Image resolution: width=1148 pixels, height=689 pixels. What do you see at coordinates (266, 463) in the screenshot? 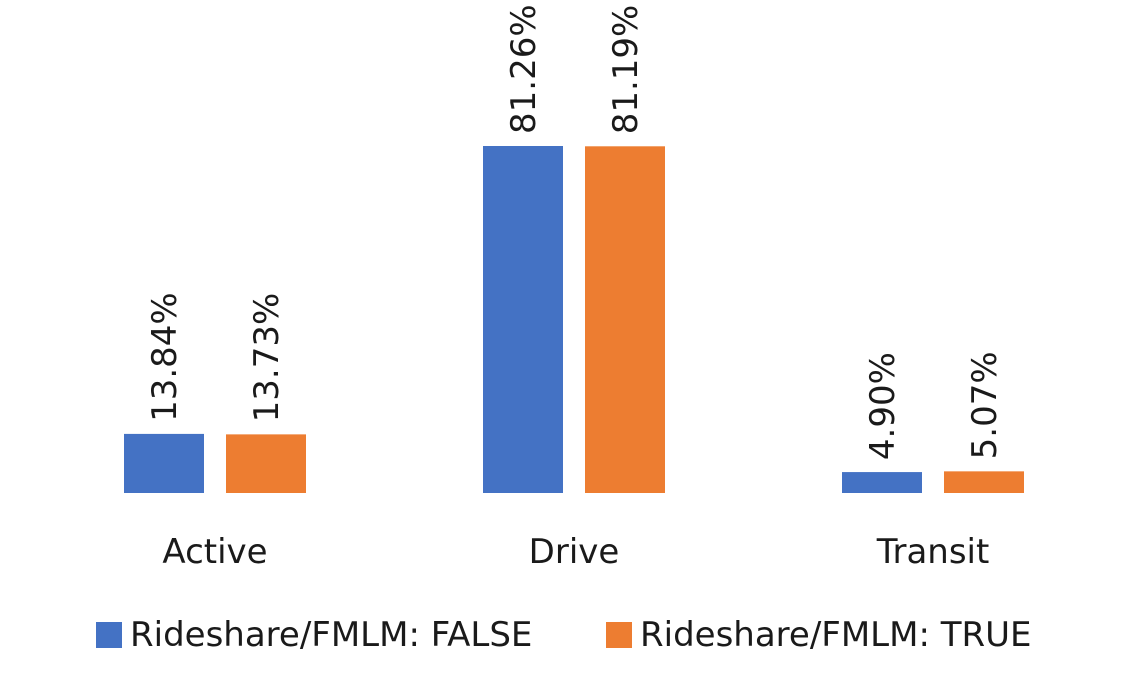
I see `bar-active-true` at bounding box center [266, 463].